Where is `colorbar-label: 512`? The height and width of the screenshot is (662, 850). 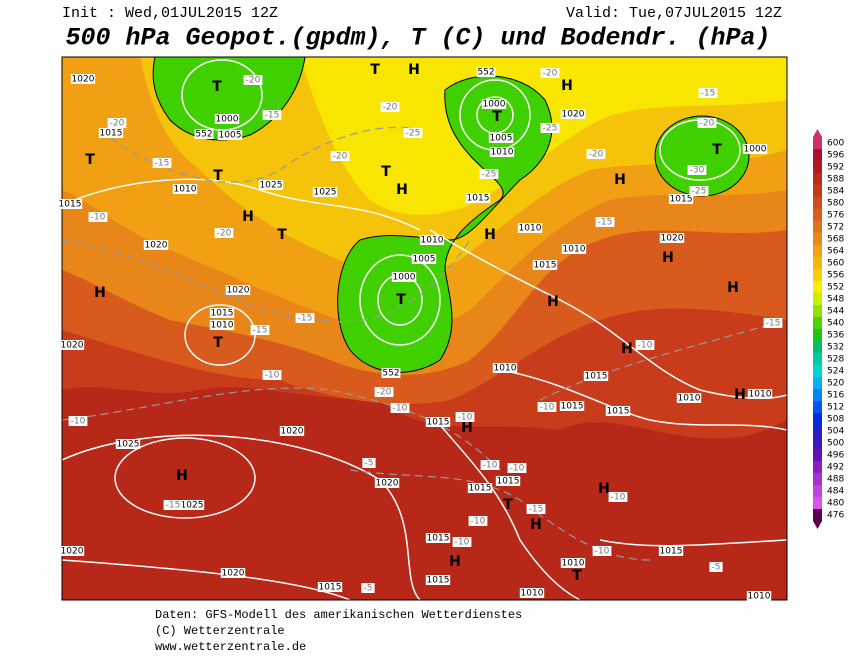
colorbar-label: 512 is located at coordinates (835, 408).